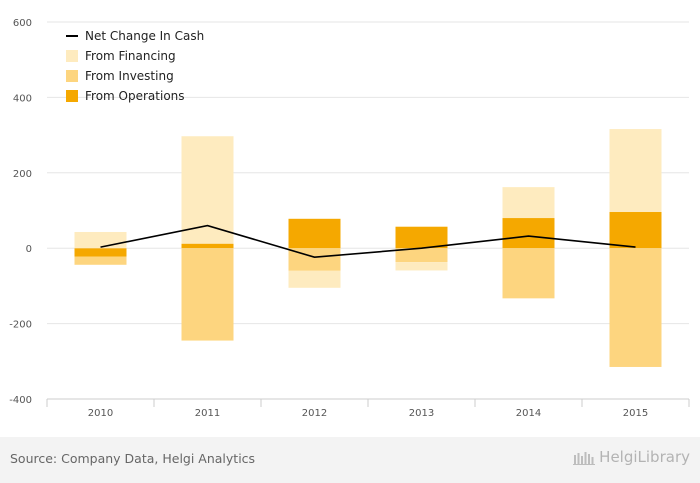  I want to click on x-tick-label: 2014, so click(528, 413).